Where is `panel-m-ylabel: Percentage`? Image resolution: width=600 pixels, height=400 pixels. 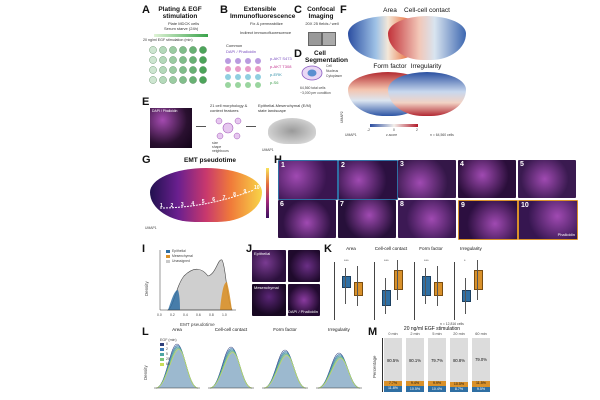 panel-m-ylabel: Percentage is located at coordinates (374, 366).